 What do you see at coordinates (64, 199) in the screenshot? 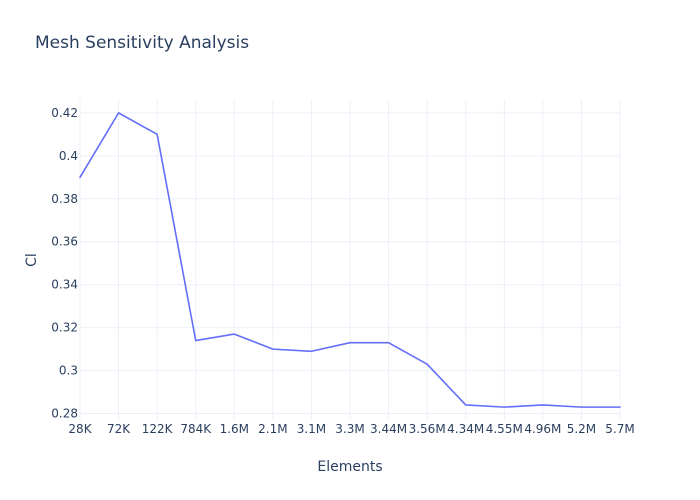
I see `y-tick-label: 0.38` at bounding box center [64, 199].